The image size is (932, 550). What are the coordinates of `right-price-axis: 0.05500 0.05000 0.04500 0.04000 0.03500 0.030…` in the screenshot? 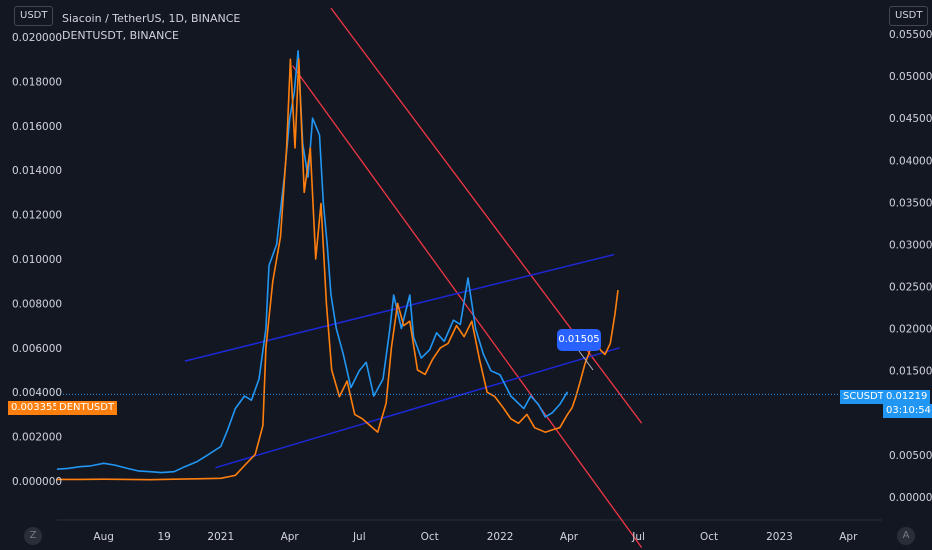 It's located at (910, 266).